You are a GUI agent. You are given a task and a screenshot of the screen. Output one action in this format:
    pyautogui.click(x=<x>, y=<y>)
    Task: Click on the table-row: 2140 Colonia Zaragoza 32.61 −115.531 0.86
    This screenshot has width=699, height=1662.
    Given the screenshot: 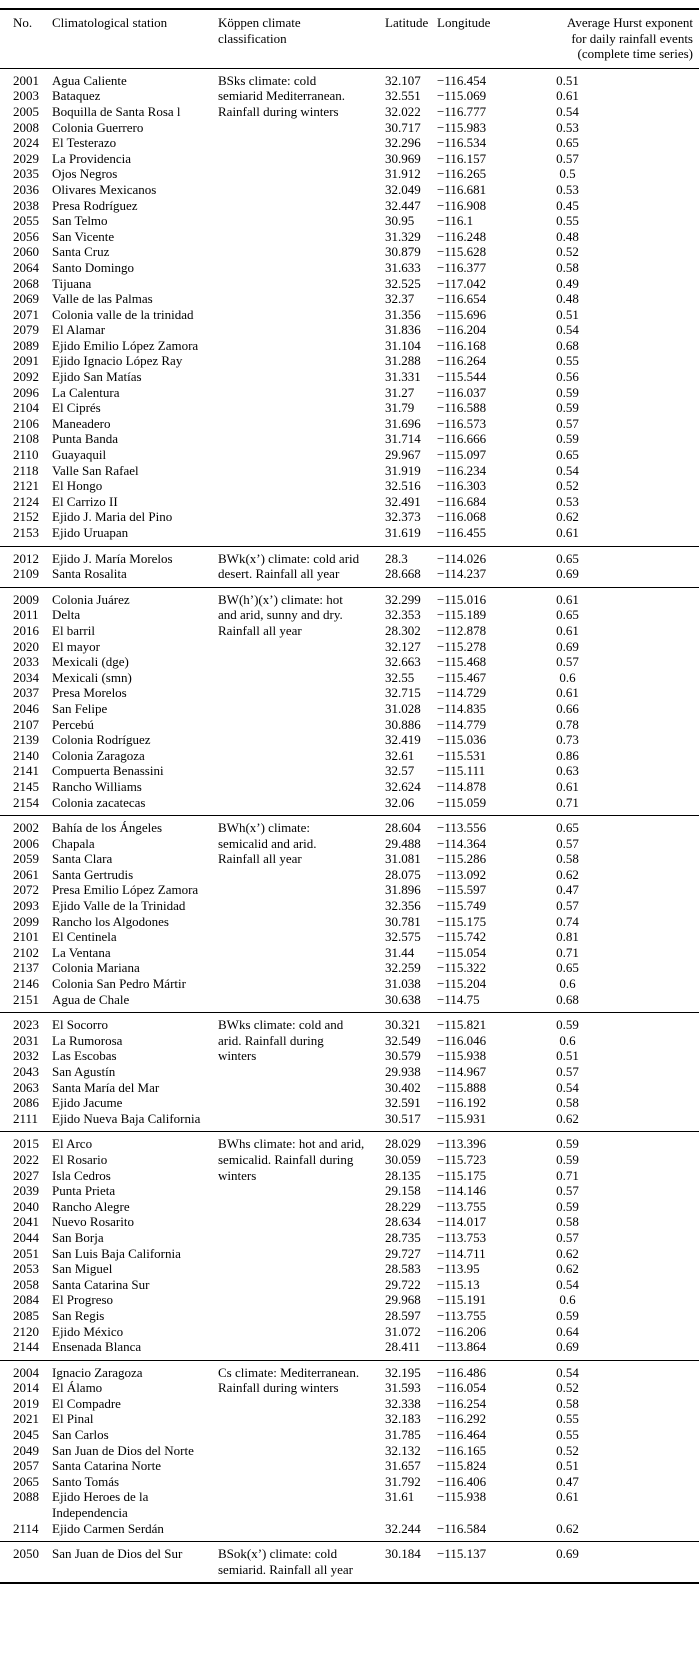 What is the action you would take?
    pyautogui.click(x=349, y=756)
    